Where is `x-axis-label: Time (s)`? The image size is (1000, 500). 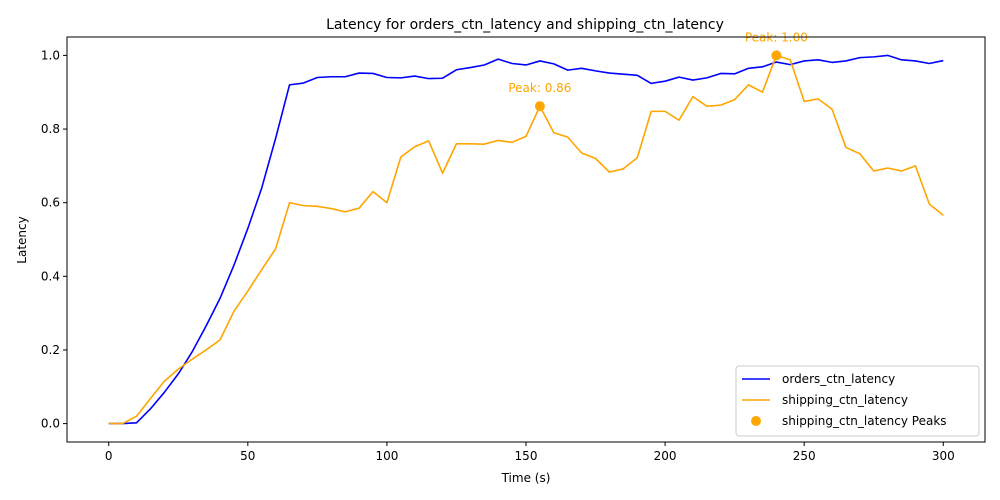 x-axis-label: Time (s) is located at coordinates (526, 478).